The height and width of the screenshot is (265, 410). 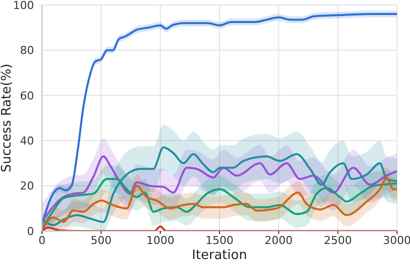 I want to click on x-tick-label: 2500, so click(x=338, y=240).